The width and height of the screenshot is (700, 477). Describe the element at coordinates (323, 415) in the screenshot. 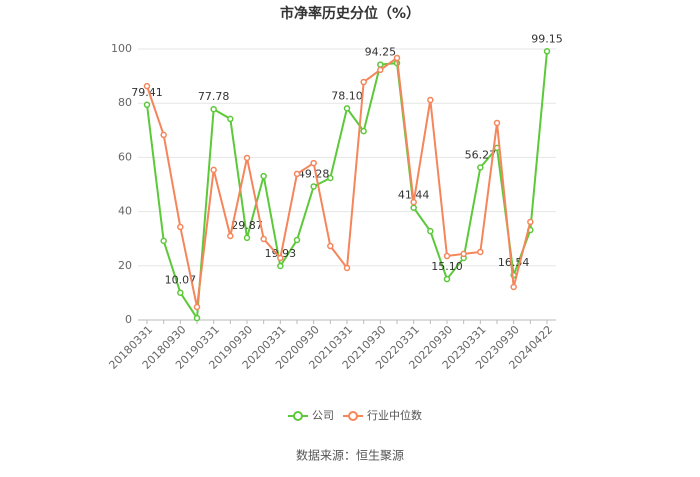

I see `legend-label: 公司` at that location.